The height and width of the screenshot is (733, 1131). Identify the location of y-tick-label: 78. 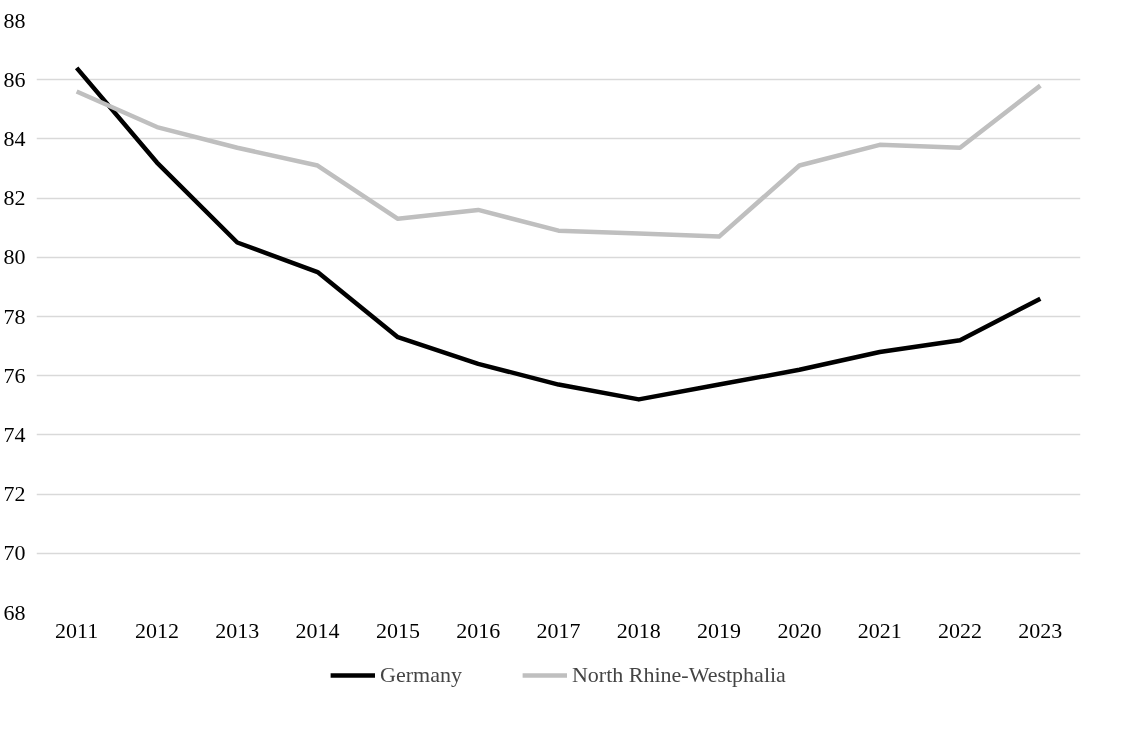
(14, 316).